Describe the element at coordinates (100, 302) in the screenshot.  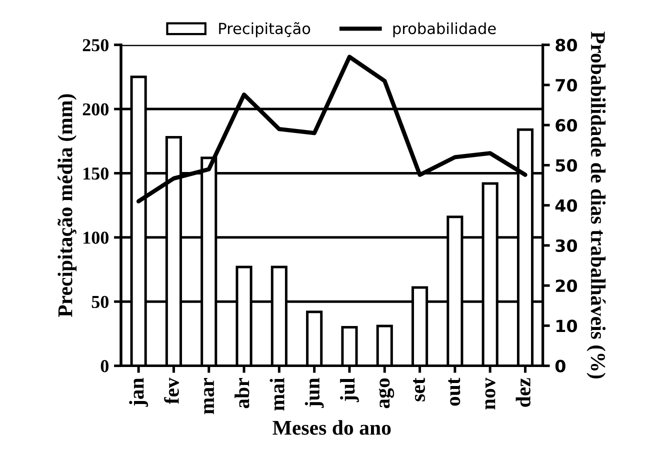
I see `y-tick-label: 50` at that location.